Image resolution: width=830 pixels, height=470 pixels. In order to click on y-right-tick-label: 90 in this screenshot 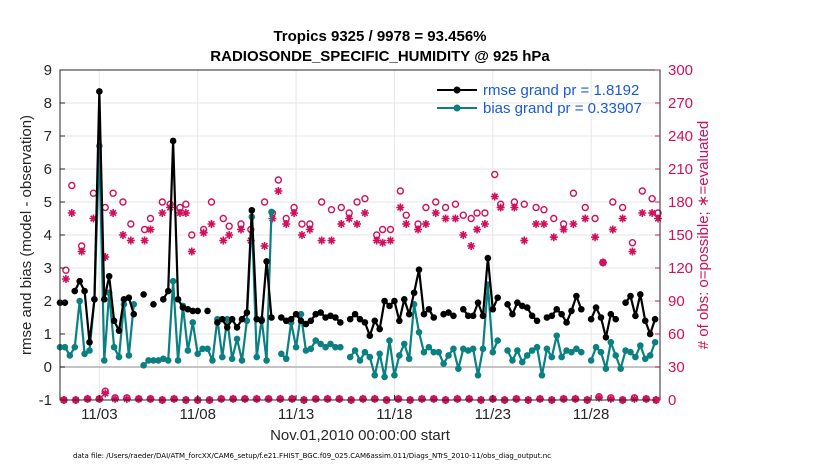, I will do `click(676, 301)`.